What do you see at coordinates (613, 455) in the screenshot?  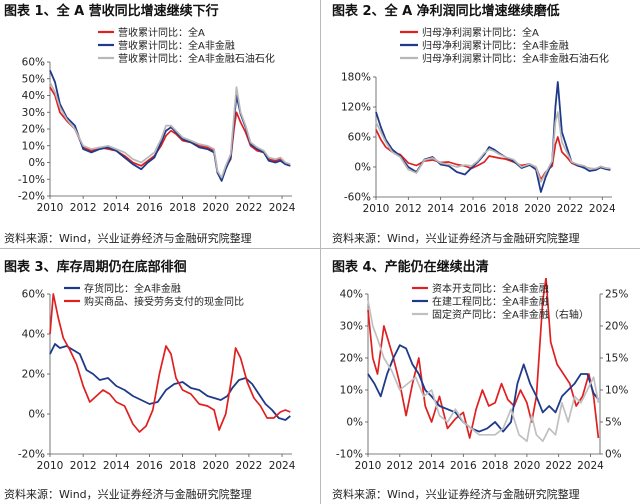 I see `y2-tick-label: 0%` at bounding box center [613, 455].